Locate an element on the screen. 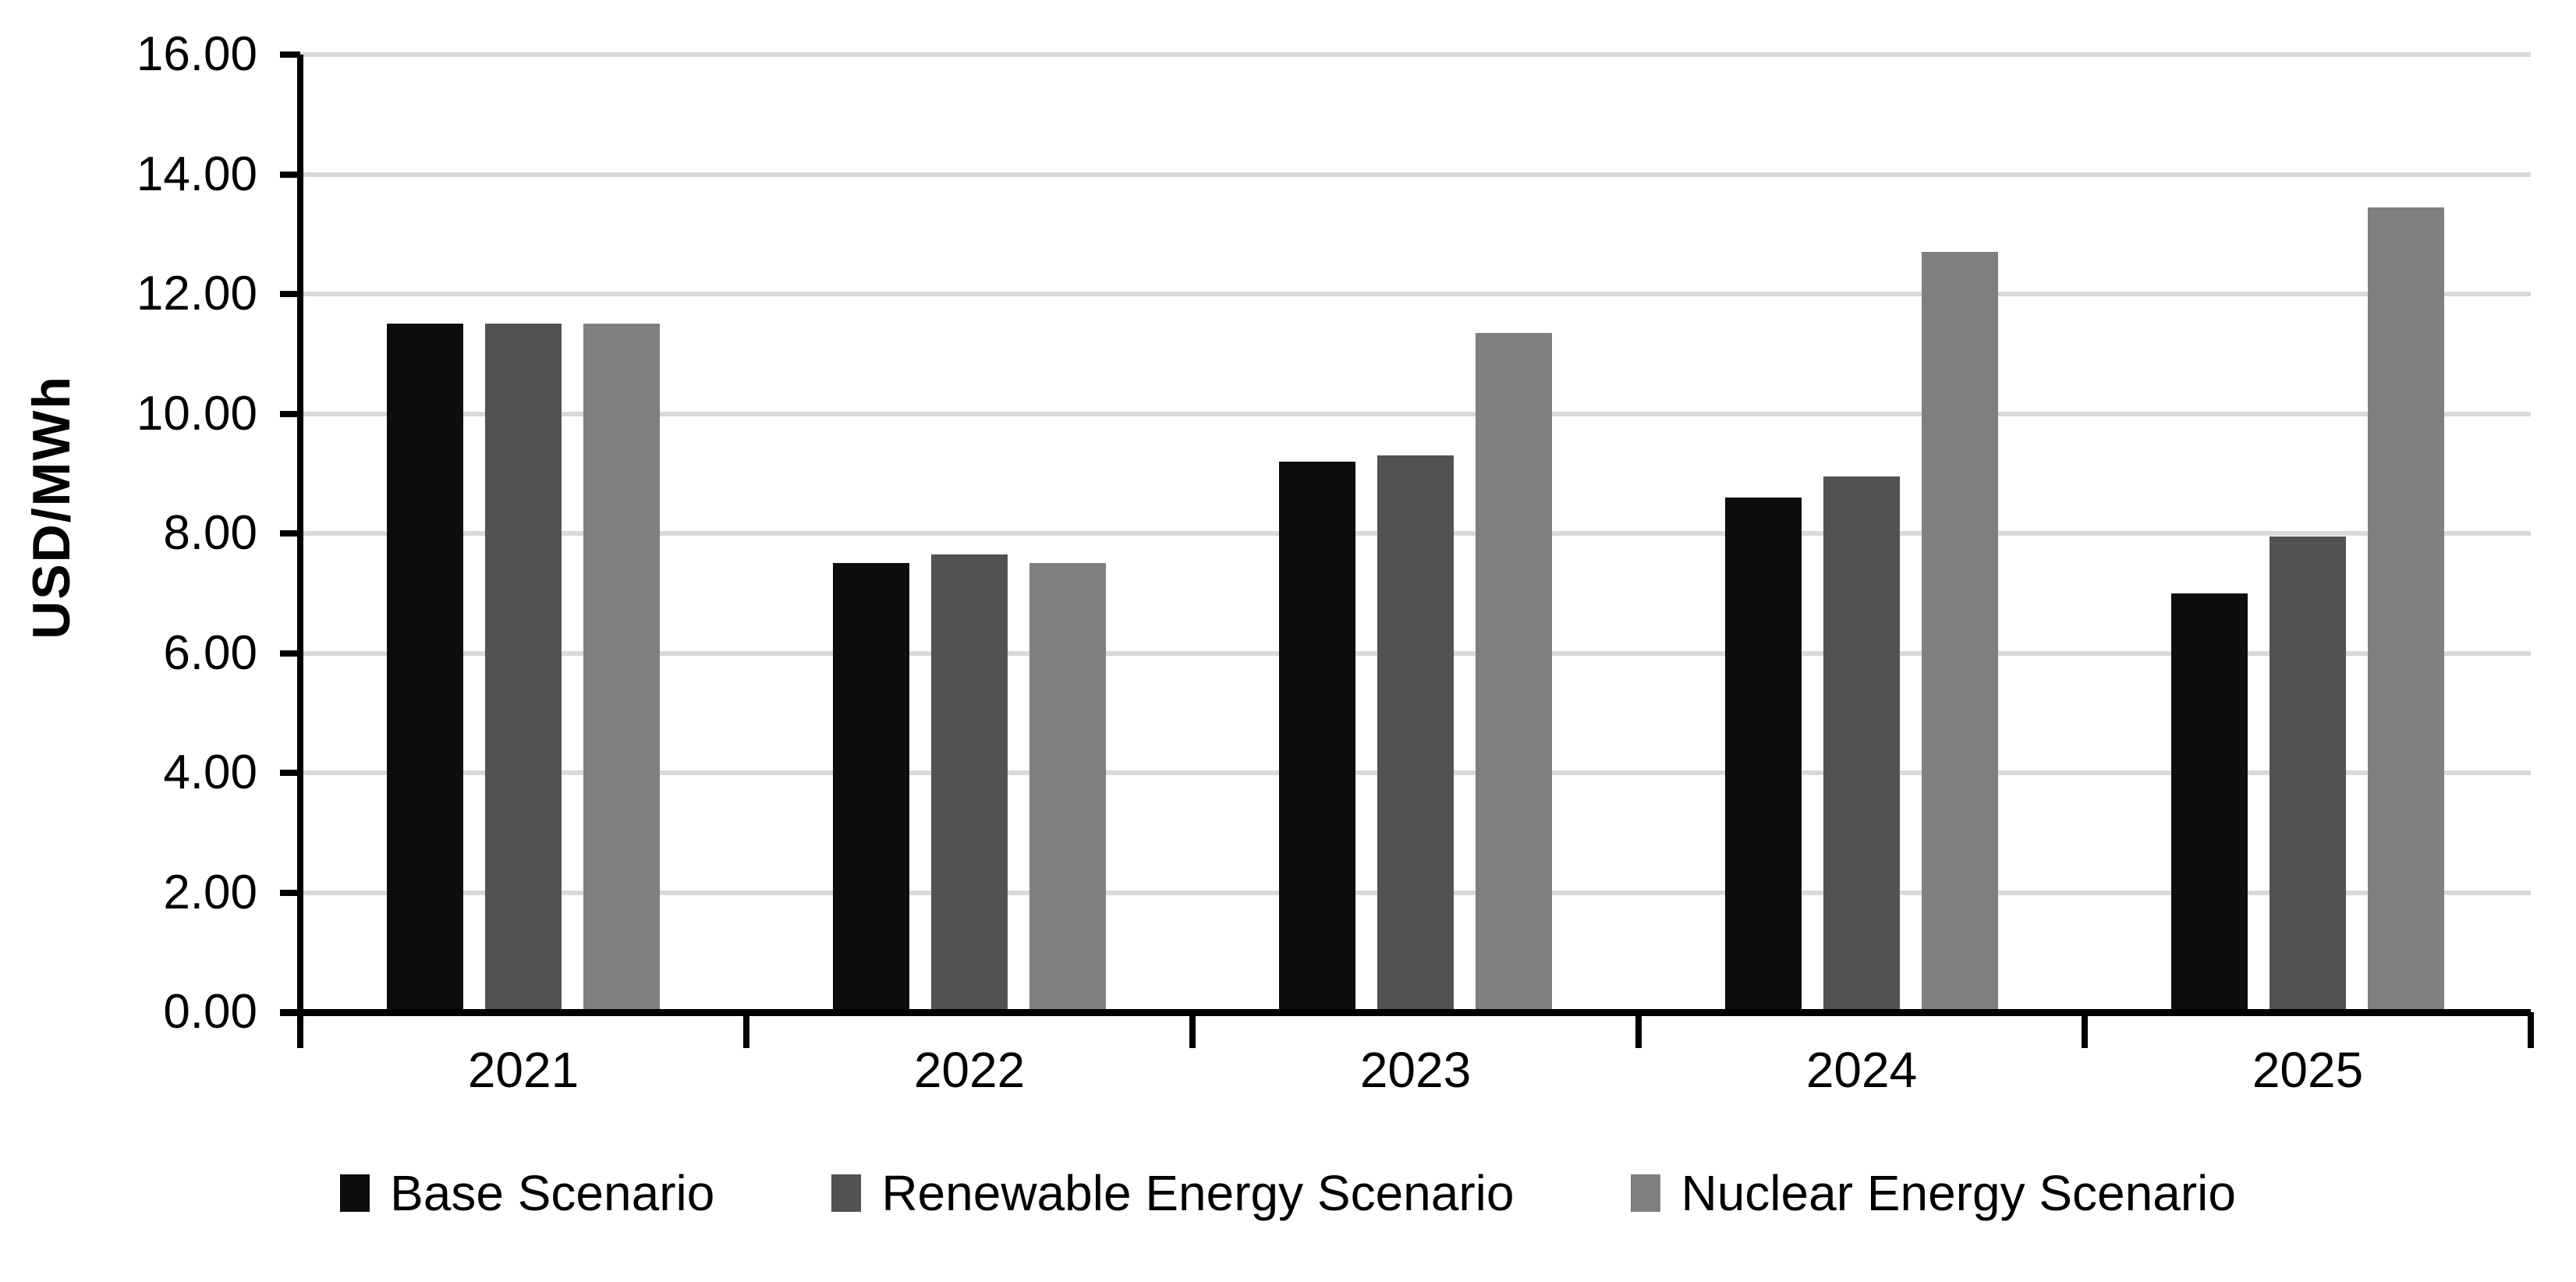  y-tick-label-14-00: 14.00 is located at coordinates (196, 174).